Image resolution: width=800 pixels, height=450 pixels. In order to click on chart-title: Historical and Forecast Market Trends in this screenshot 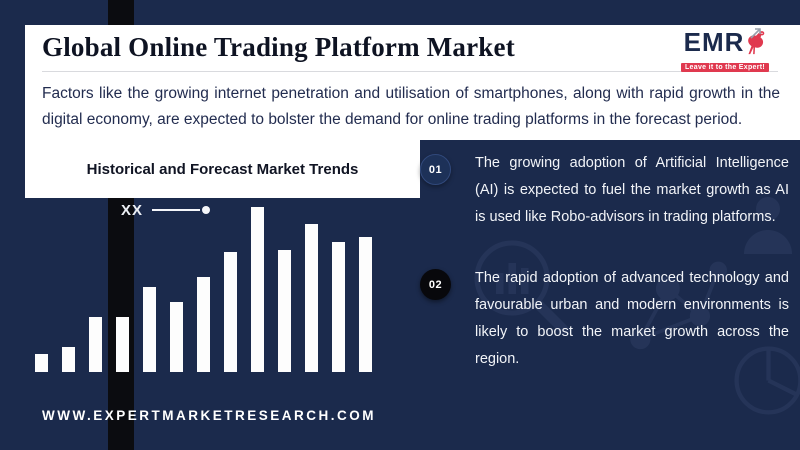, I will do `click(222, 169)`.